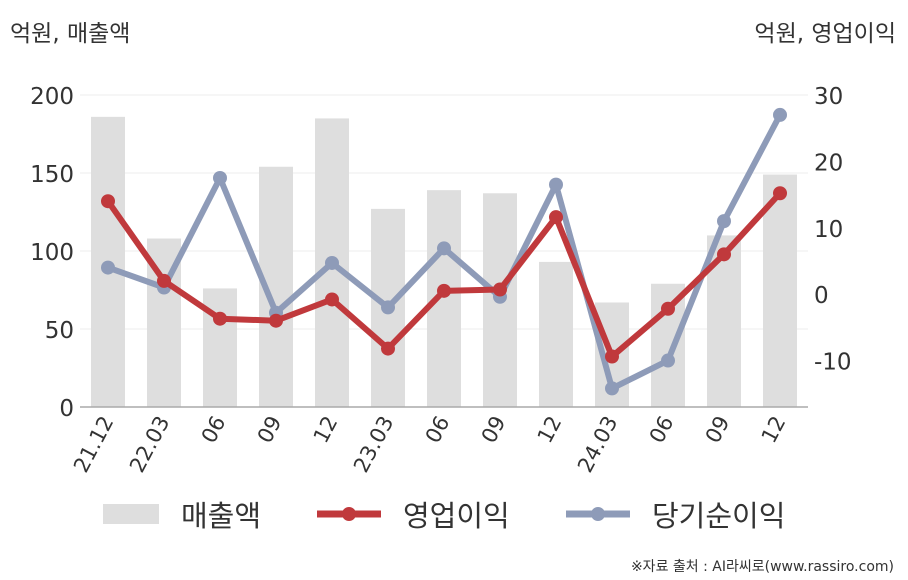 Image resolution: width=908 pixels, height=580 pixels. Describe the element at coordinates (221, 516) in the screenshot. I see `legend-label-revenue: 매출액` at that location.